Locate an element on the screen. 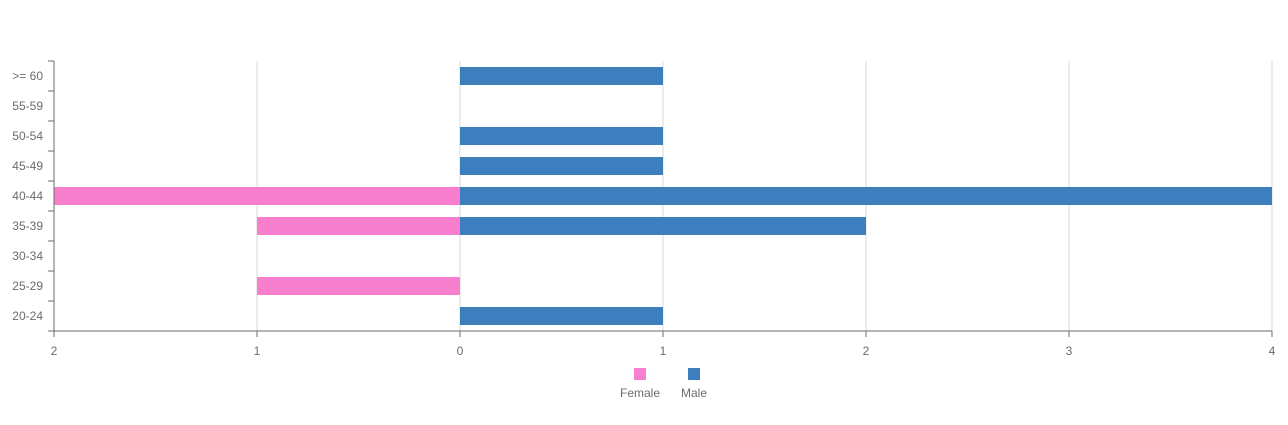  legend: Female Male is located at coordinates (644, 386).